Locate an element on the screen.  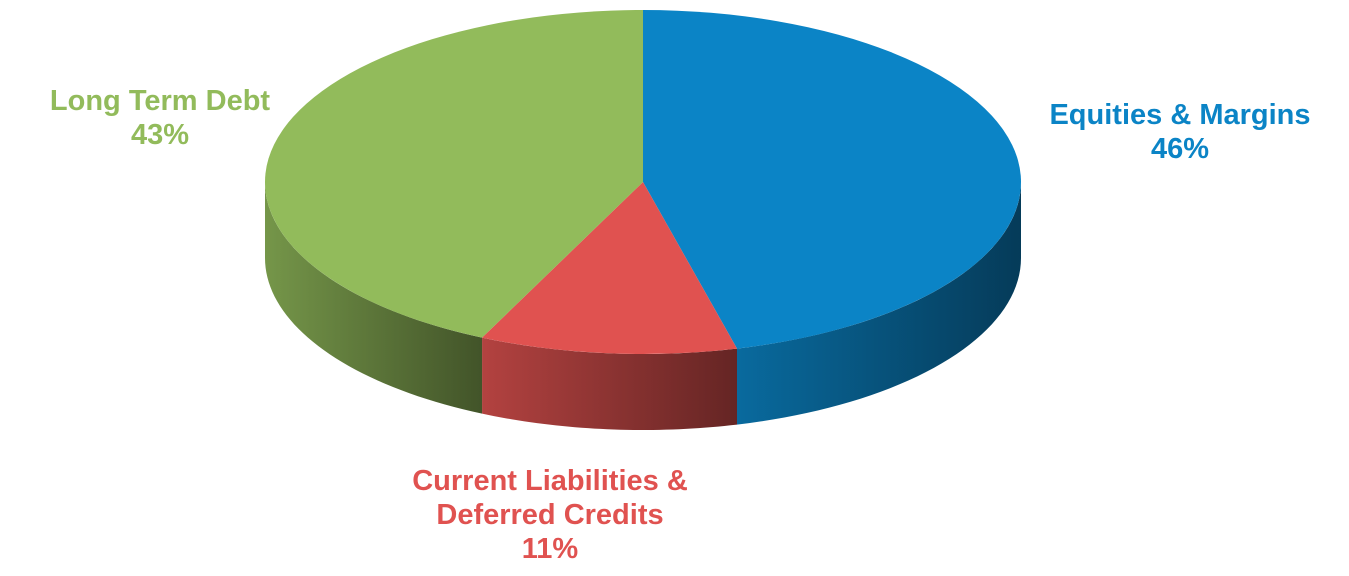
value-label: 46% is located at coordinates (1180, 149).